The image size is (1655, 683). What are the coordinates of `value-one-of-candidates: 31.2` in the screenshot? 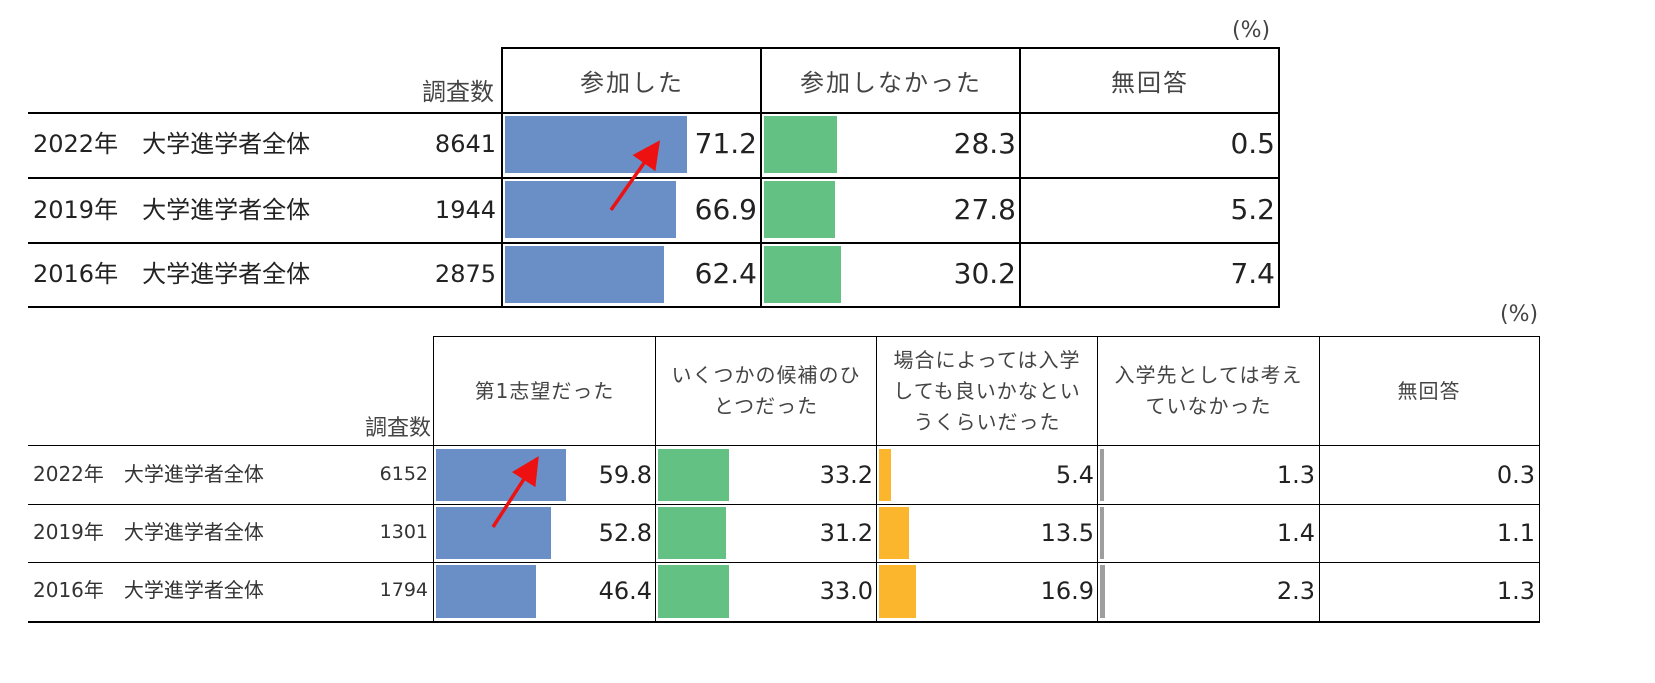 It's located at (846, 533).